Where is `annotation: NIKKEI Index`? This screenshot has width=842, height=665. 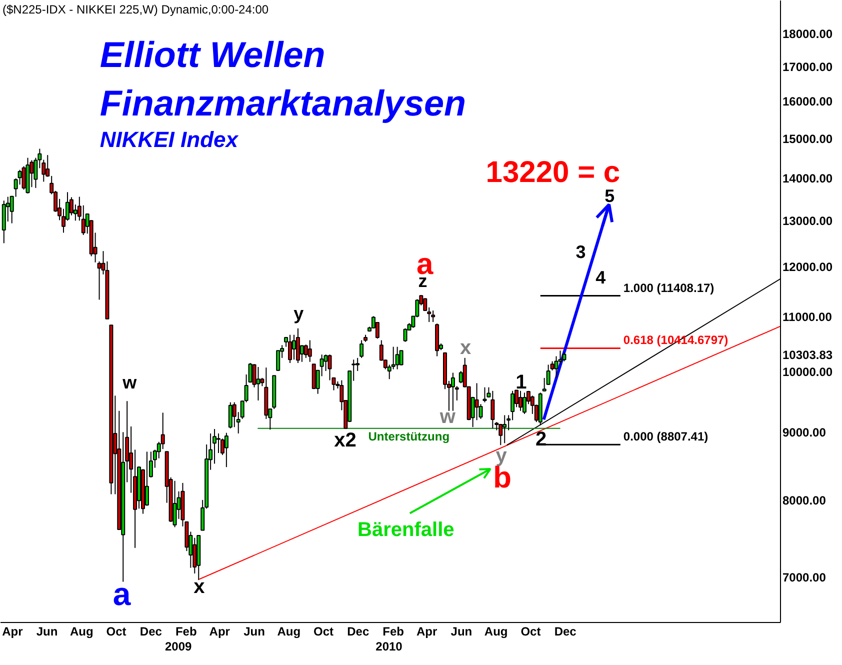
annotation: NIKKEI Index is located at coordinates (169, 139).